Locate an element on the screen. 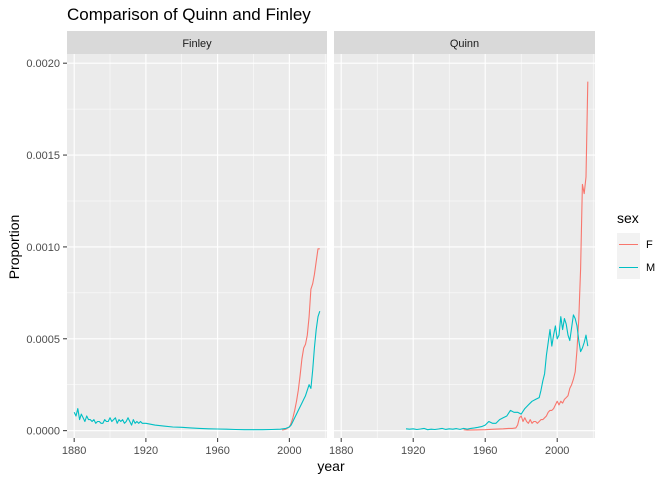 The image size is (672, 480). facet-strip-label: Quinn is located at coordinates (464, 44).